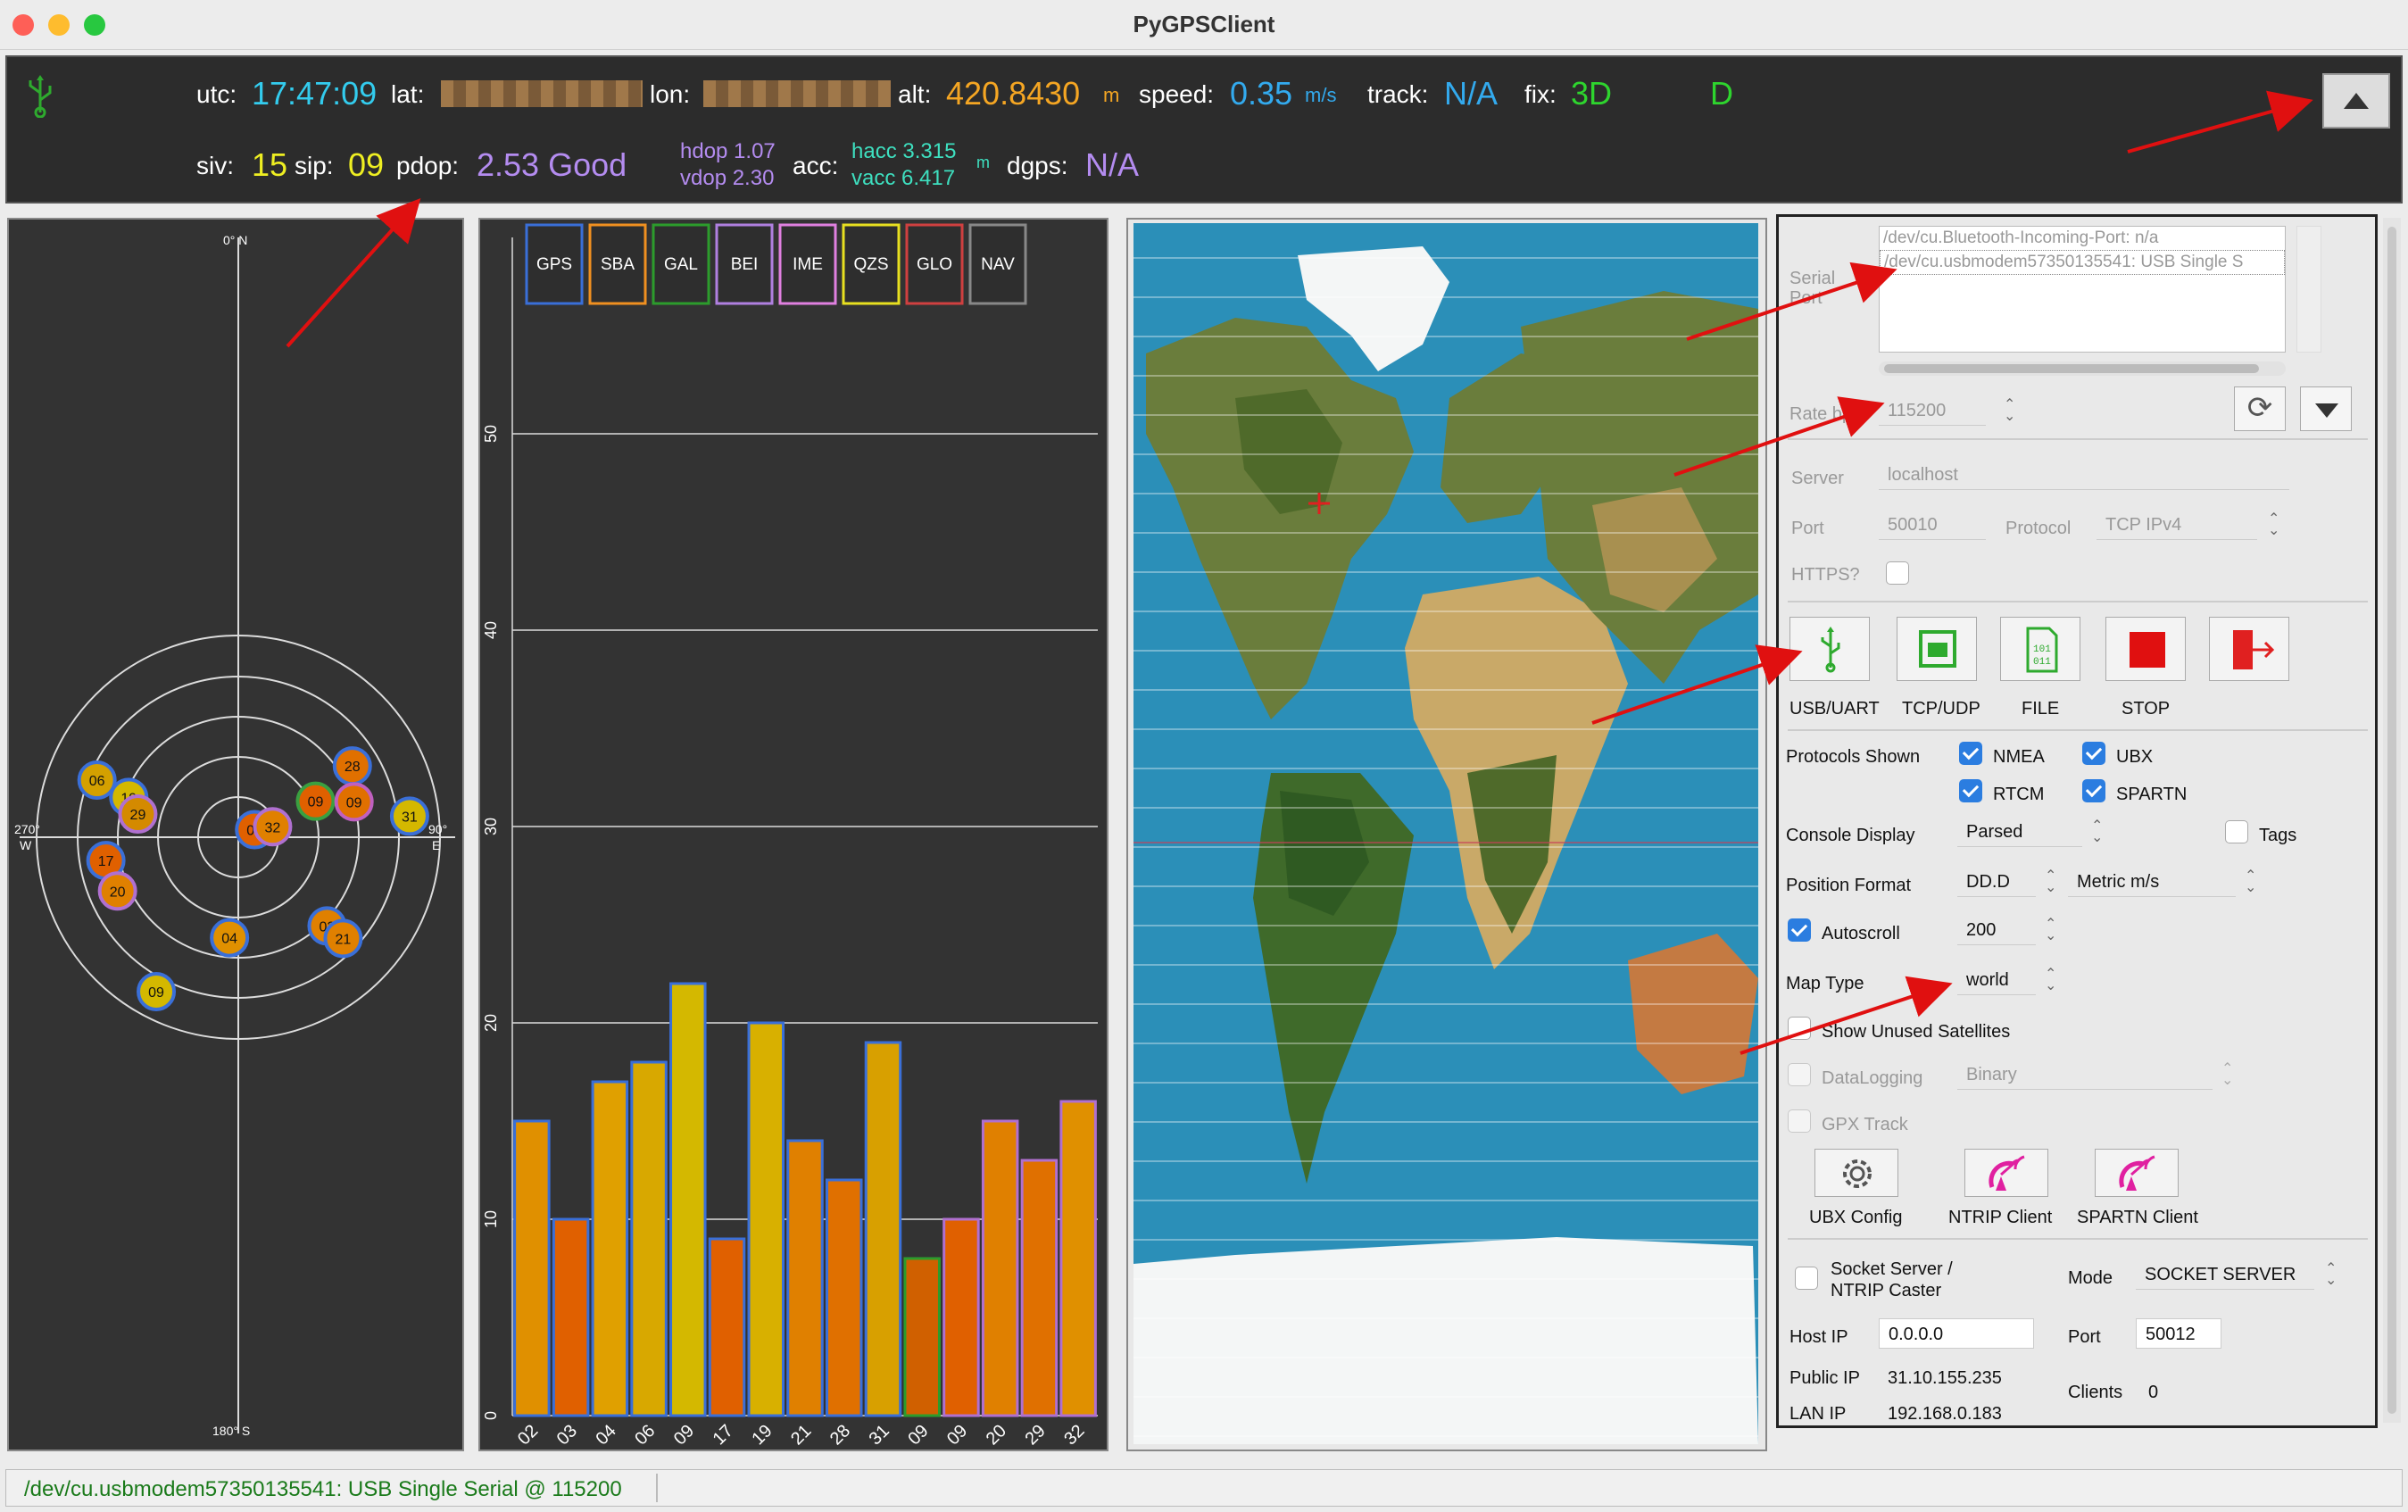 This screenshot has width=2408, height=1512. Describe the element at coordinates (1799, 1074) in the screenshot. I see `datalogging-checkbox` at that location.